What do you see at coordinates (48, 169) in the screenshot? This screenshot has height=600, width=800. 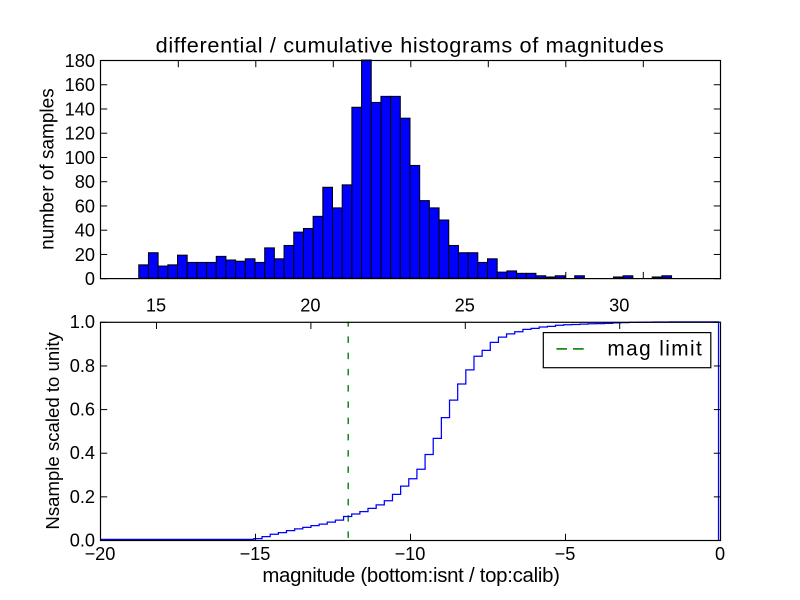 I see `svg-text: number of samples` at bounding box center [48, 169].